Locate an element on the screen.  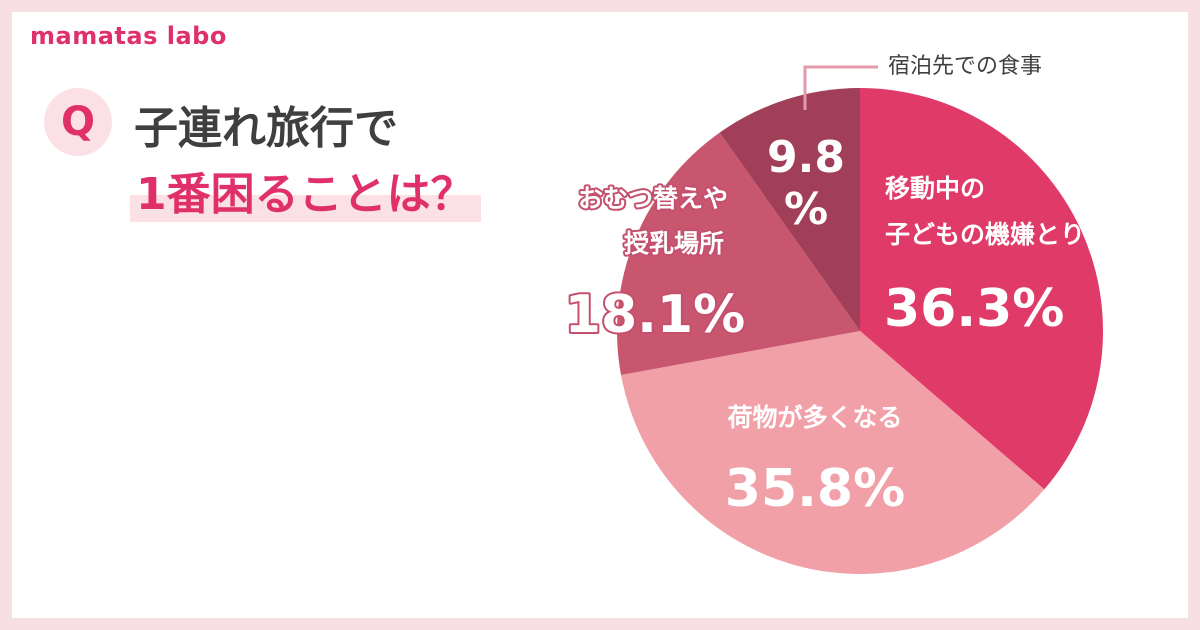
slice-label-1-line-1: 移動中の is located at coordinates (935, 188).